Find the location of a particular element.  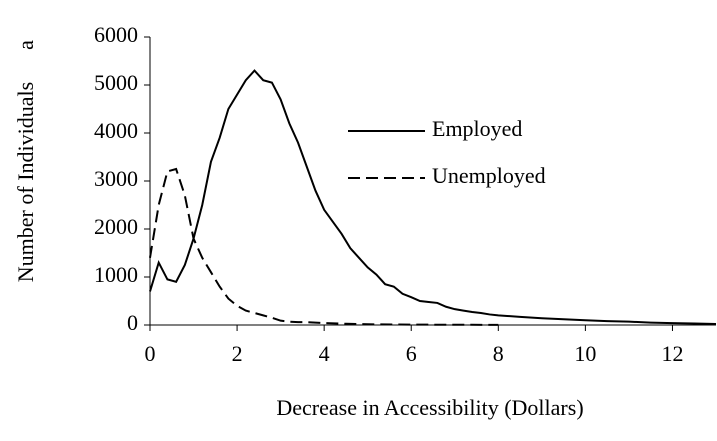

legend-label: Unemployed is located at coordinates (489, 175).